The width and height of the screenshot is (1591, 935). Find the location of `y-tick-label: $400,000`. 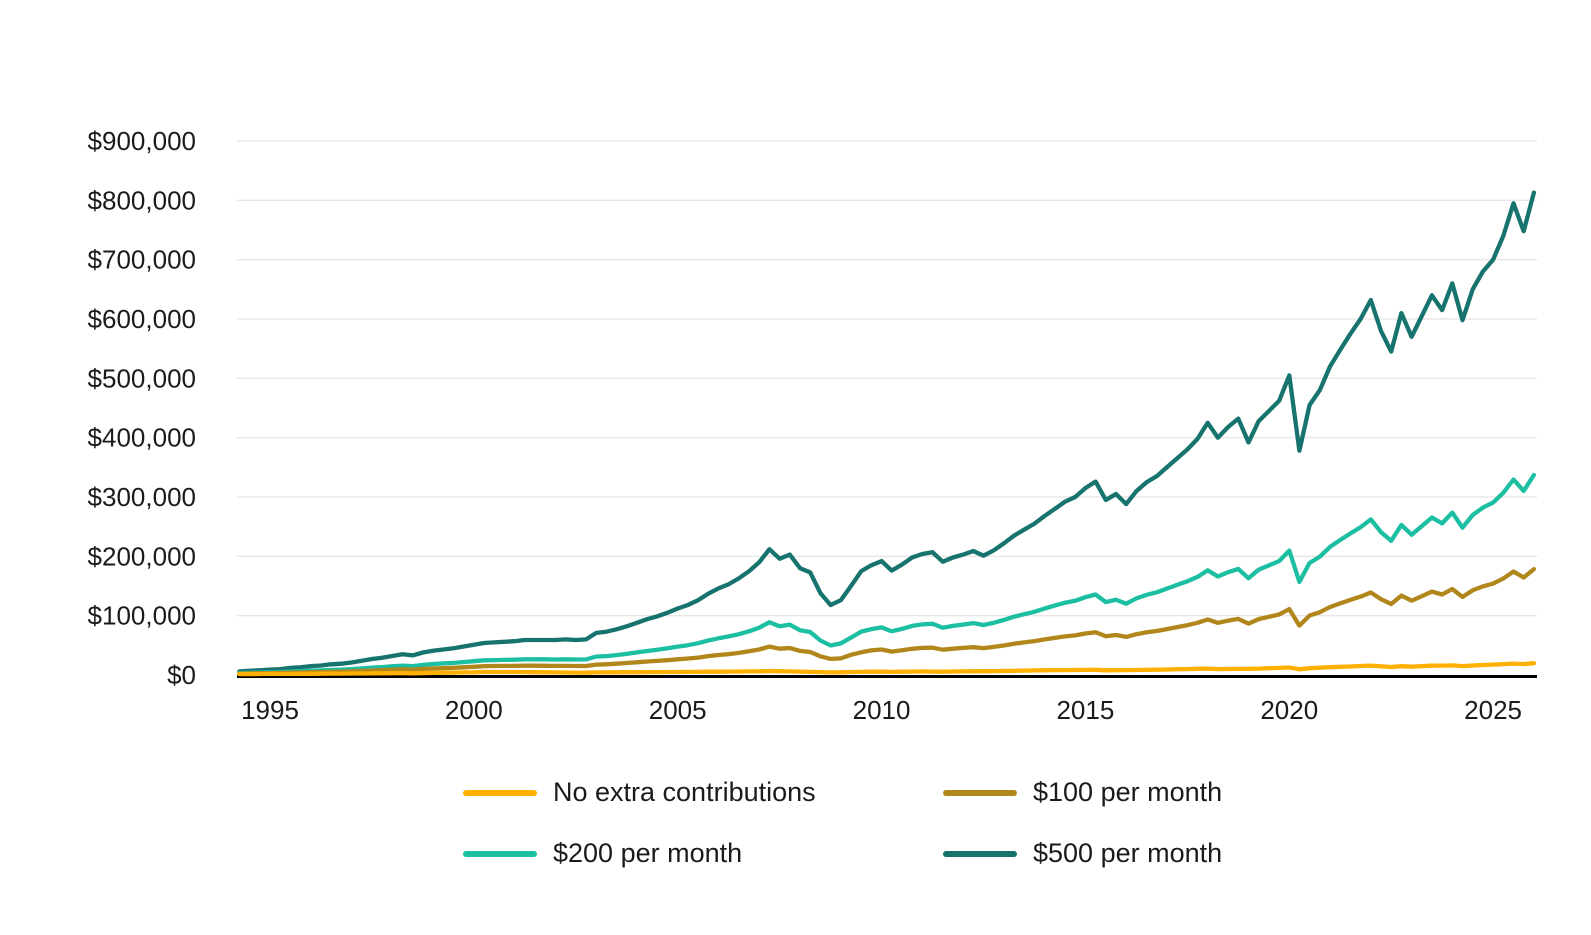

y-tick-label: $400,000 is located at coordinates (142, 438).